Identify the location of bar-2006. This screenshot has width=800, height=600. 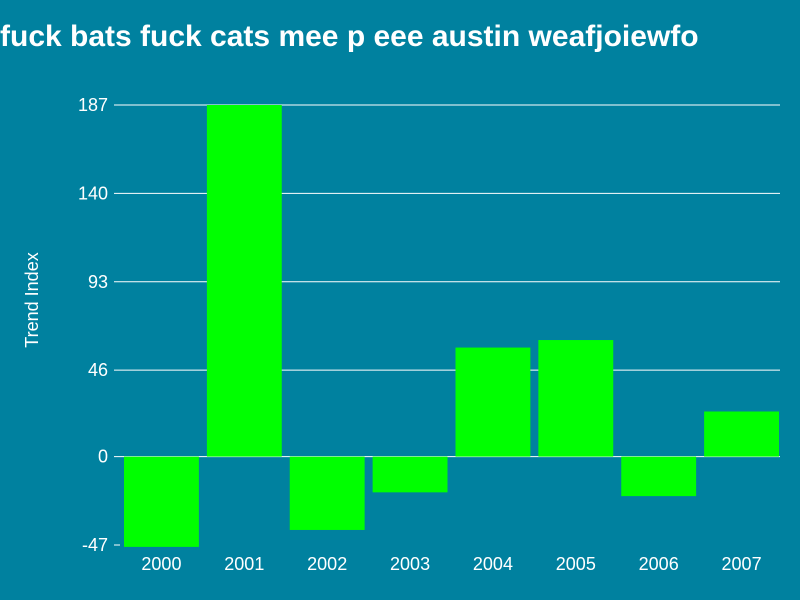
(659, 476).